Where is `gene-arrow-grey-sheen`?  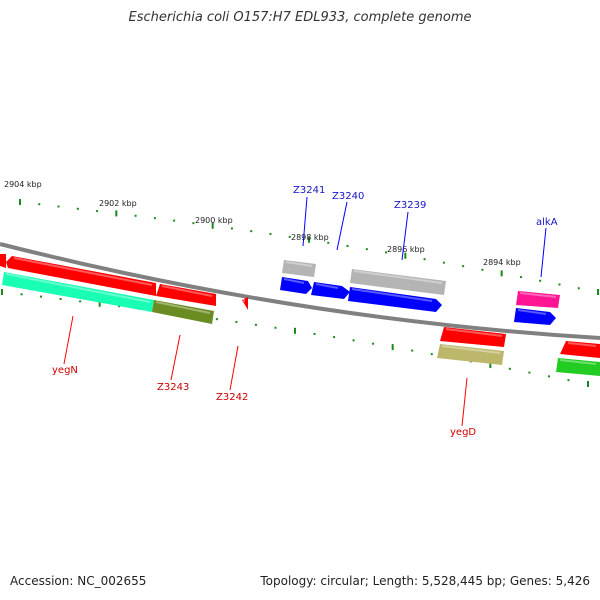 gene-arrow-grey-sheen is located at coordinates (398, 277).